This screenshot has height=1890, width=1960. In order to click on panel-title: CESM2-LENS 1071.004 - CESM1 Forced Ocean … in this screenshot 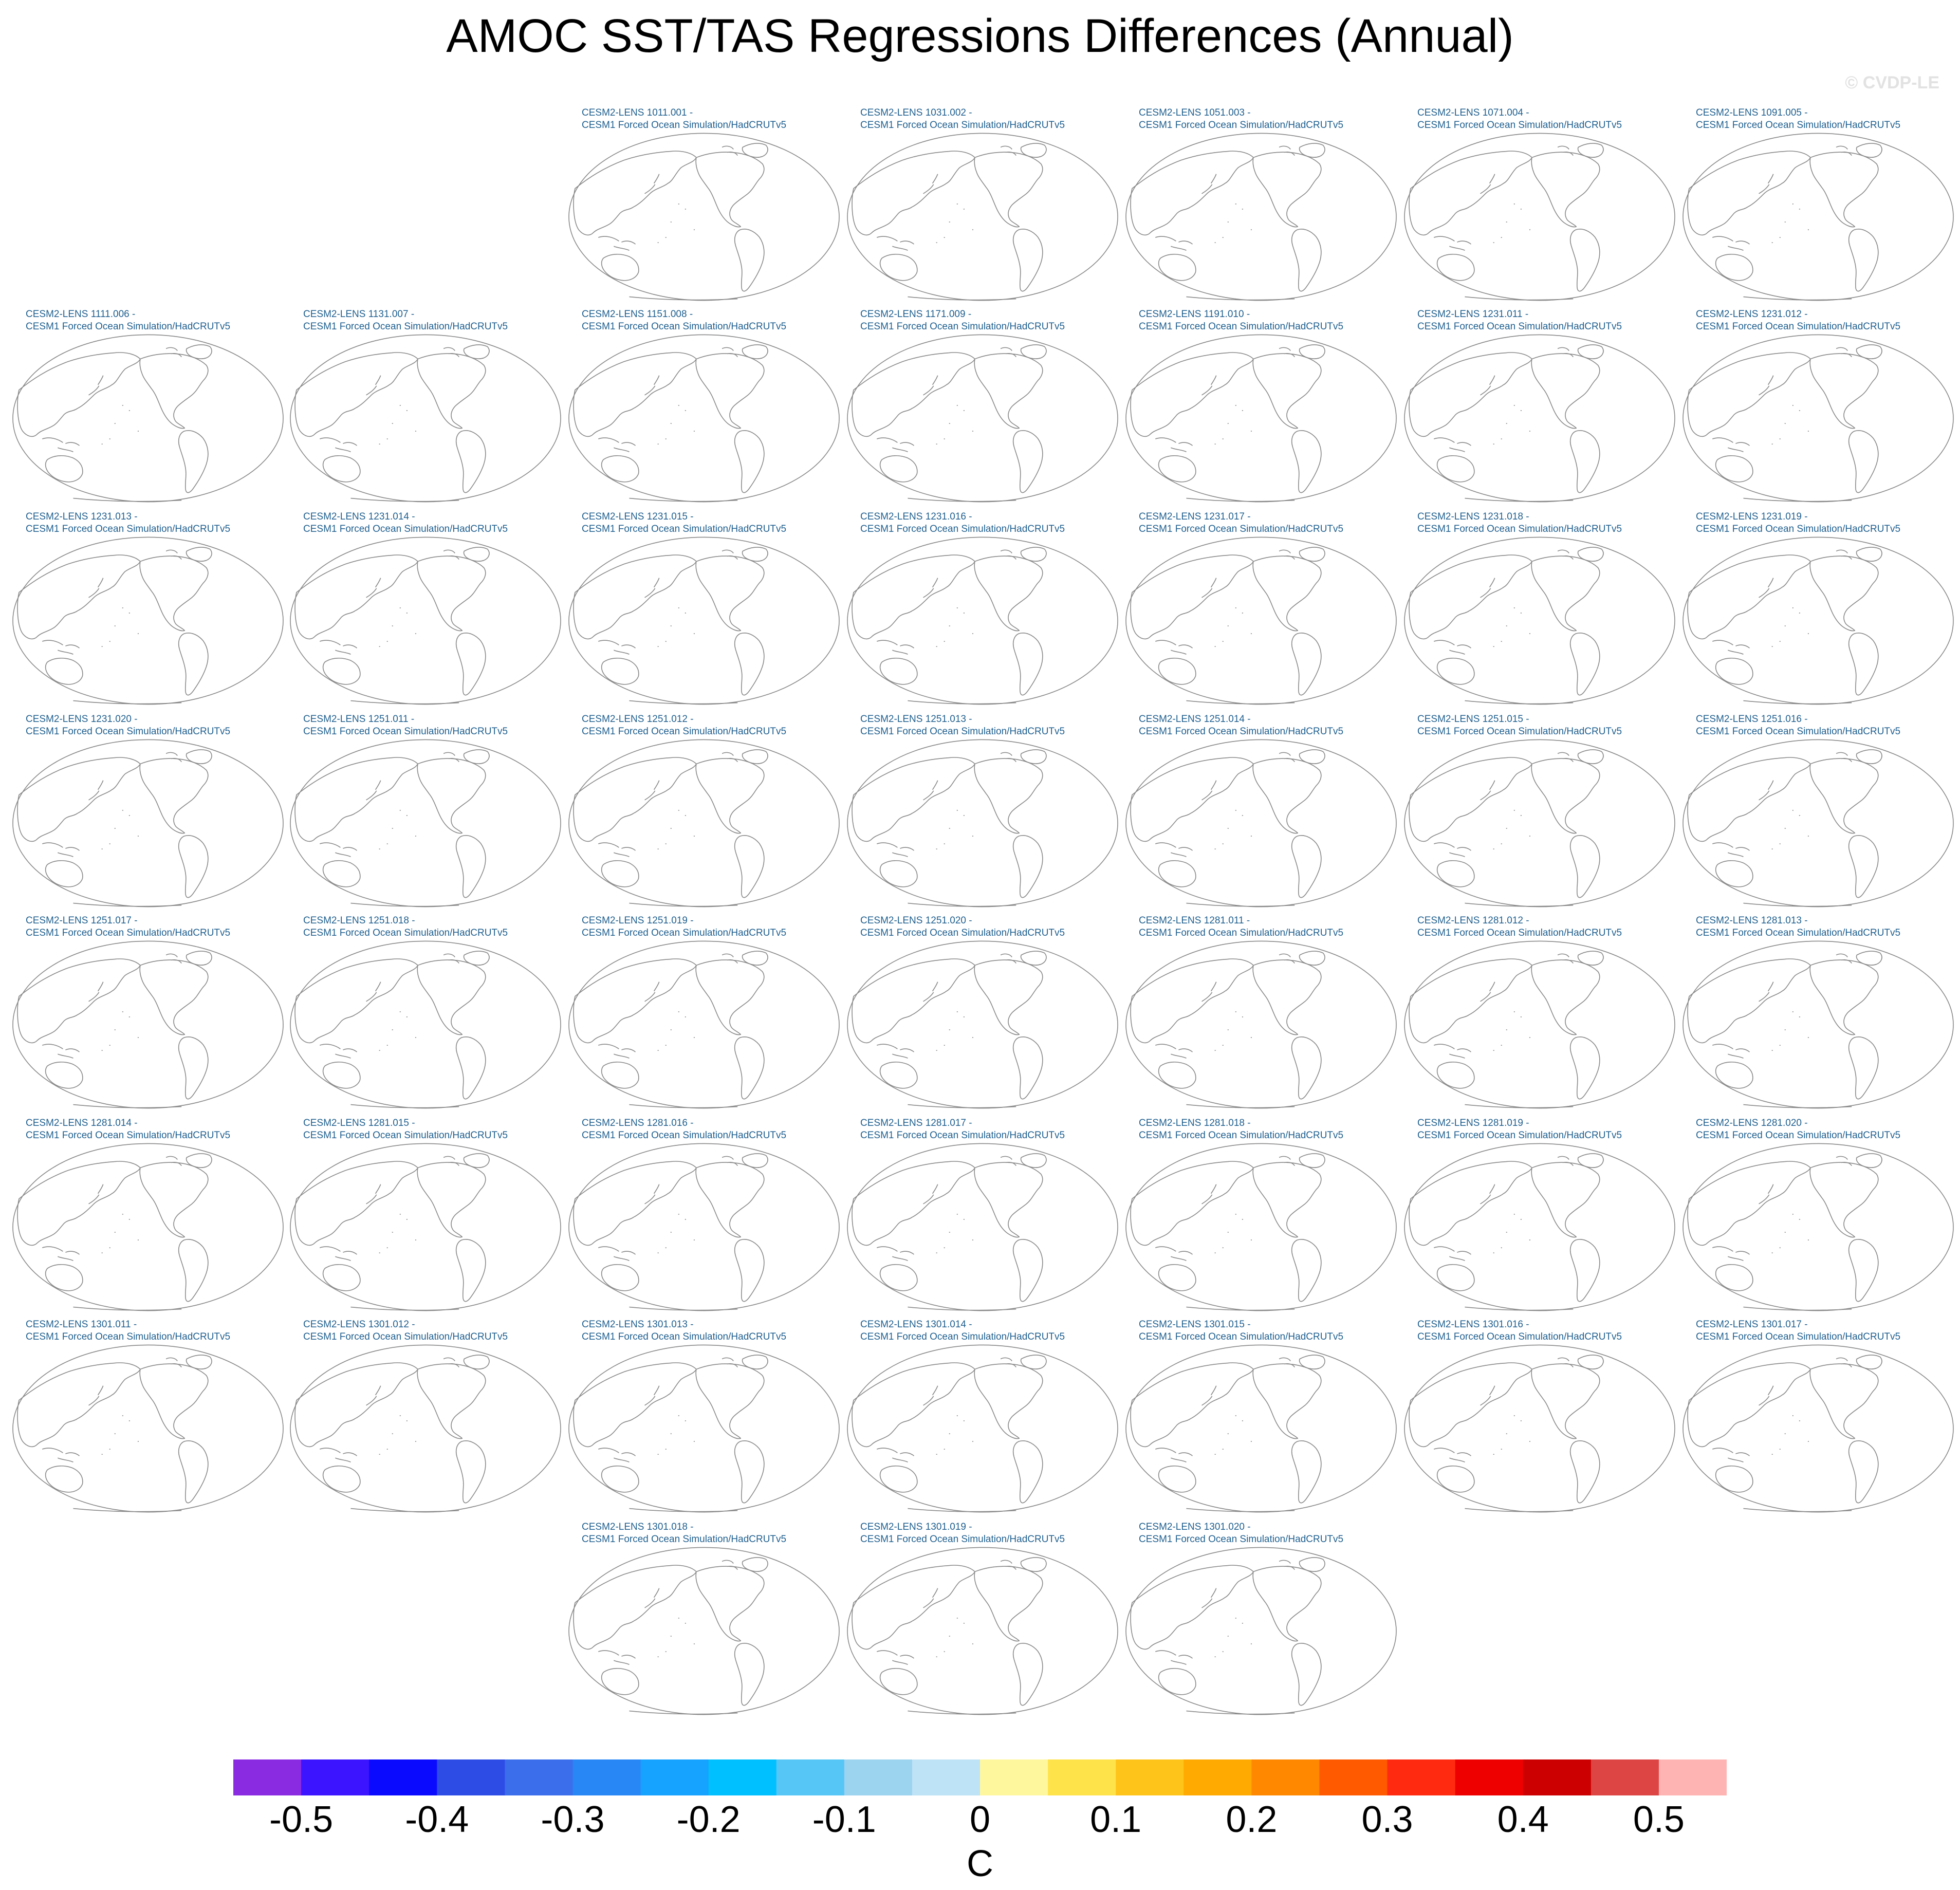, I will do `click(1519, 119)`.